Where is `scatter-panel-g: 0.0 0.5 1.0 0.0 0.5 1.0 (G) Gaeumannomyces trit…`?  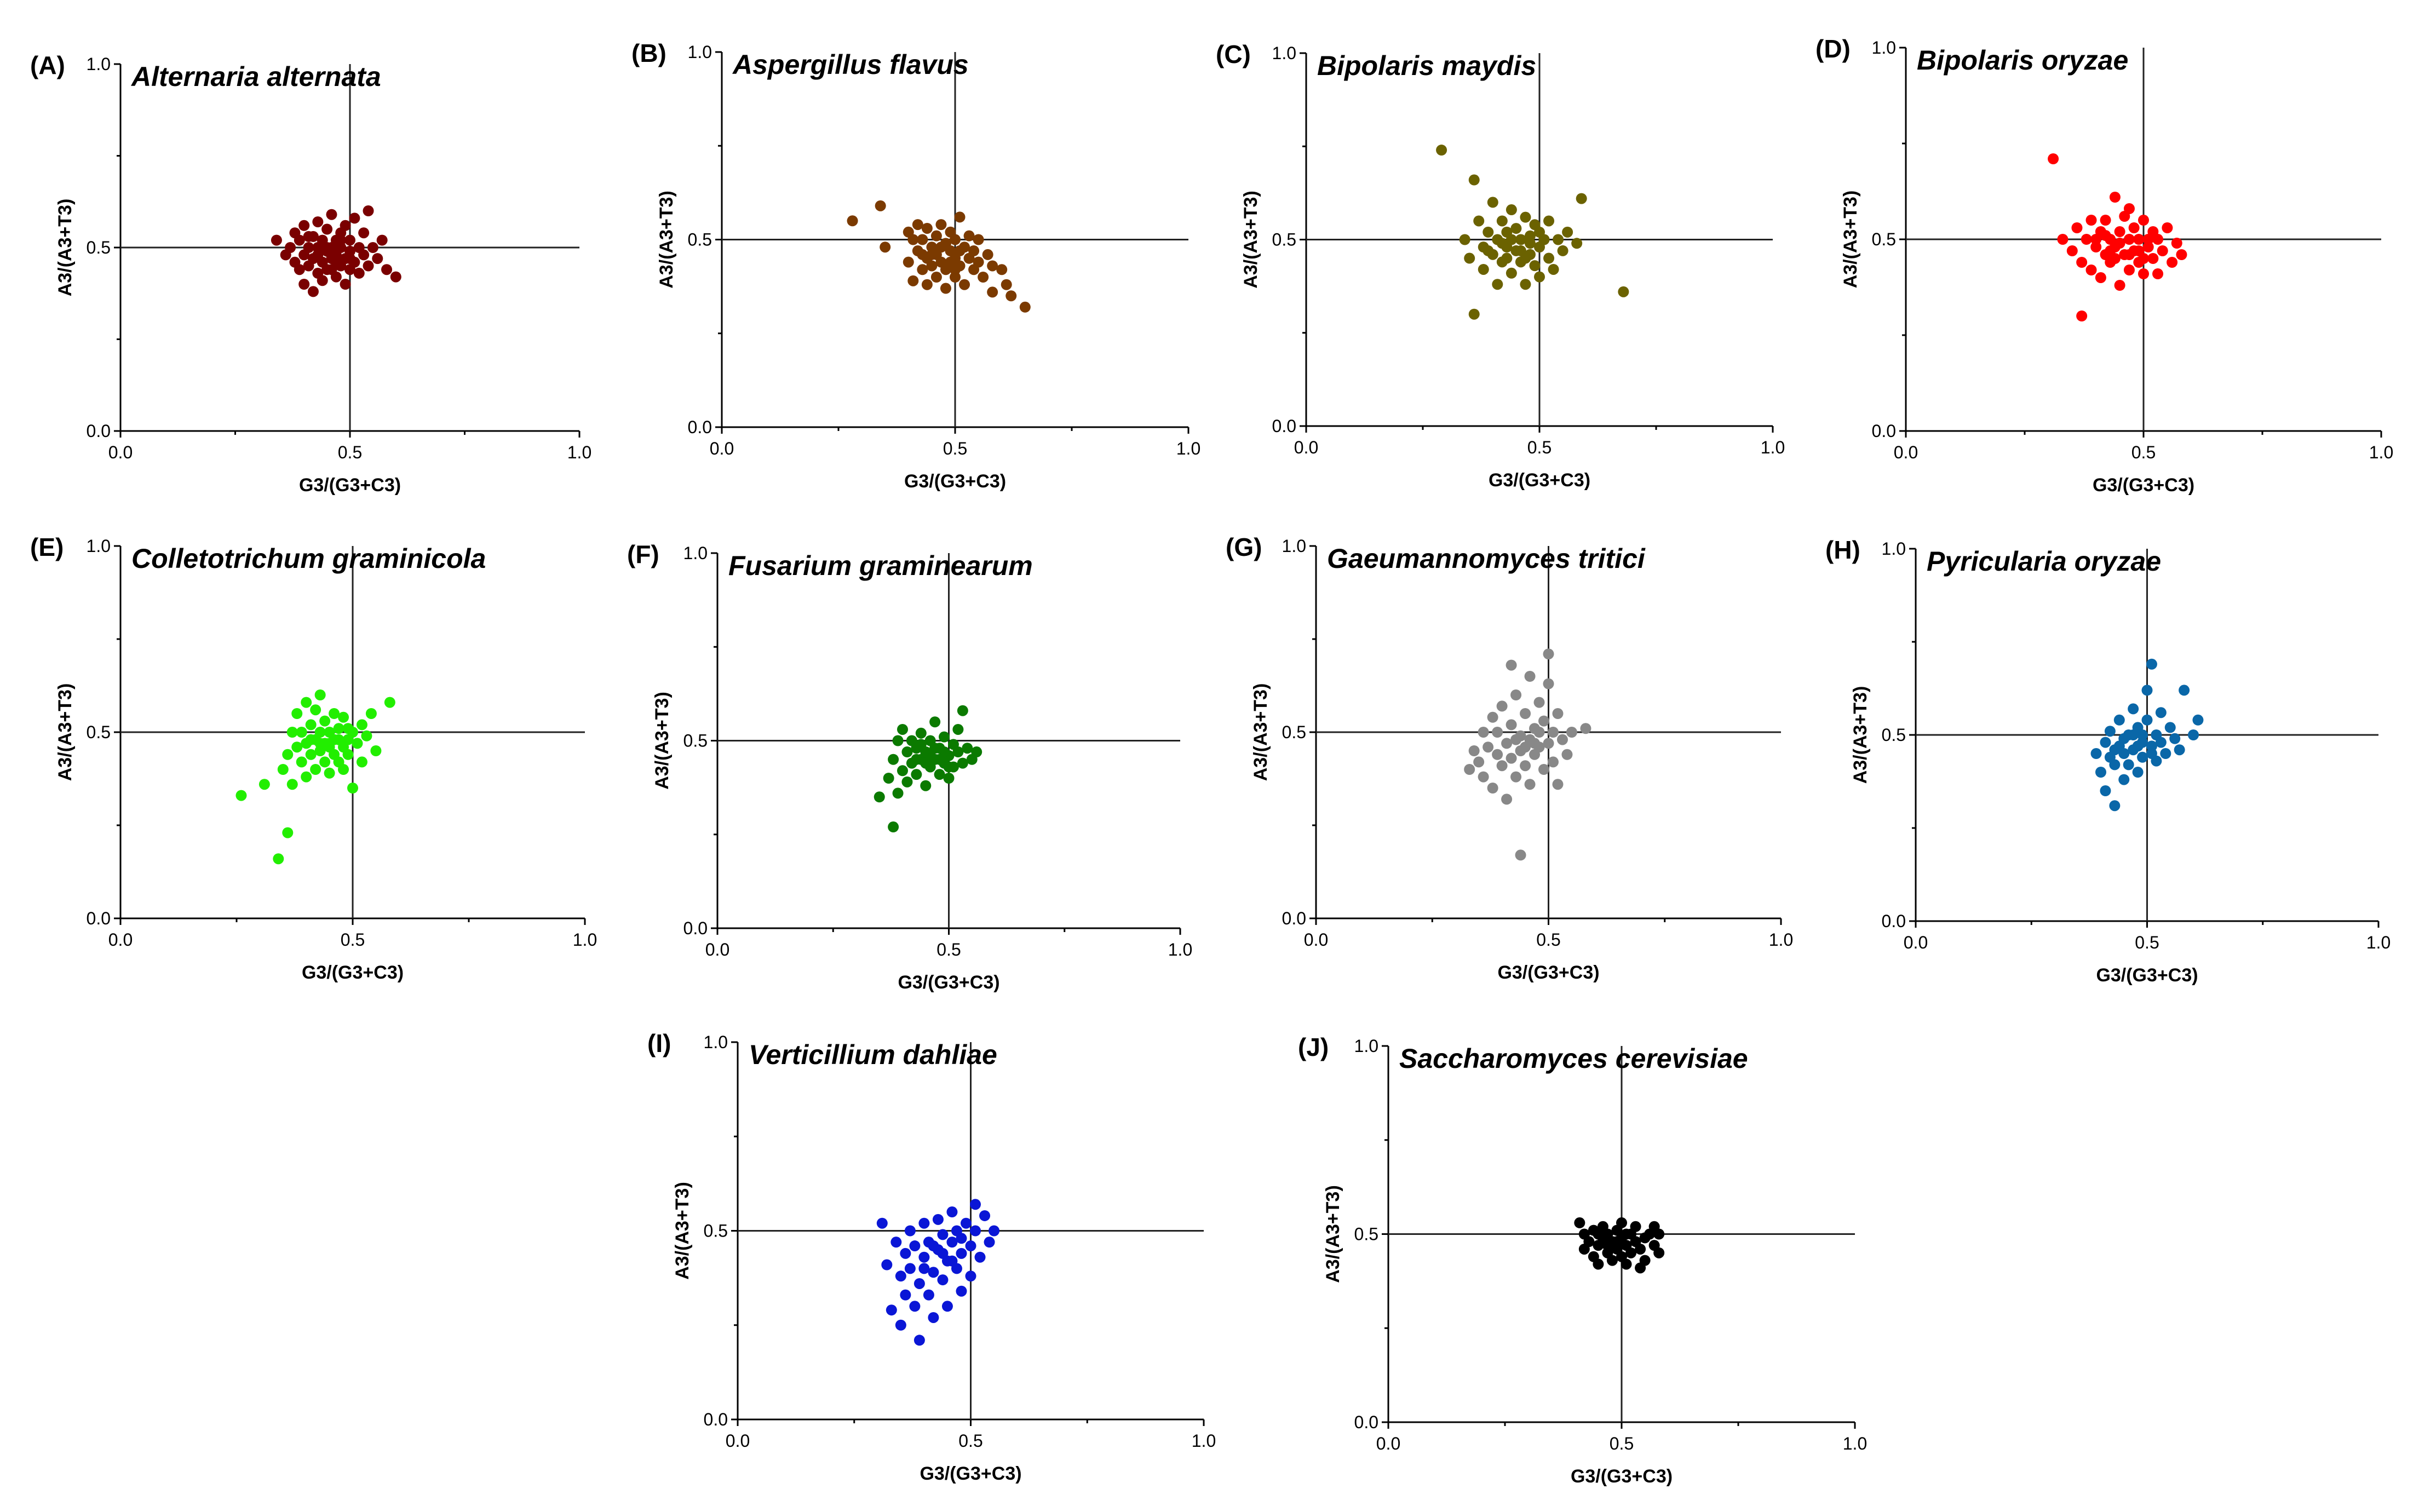 scatter-panel-g: 0.0 0.5 1.0 0.0 0.5 1.0 (G) Gaeumannomyces trit… is located at coordinates (1509, 758).